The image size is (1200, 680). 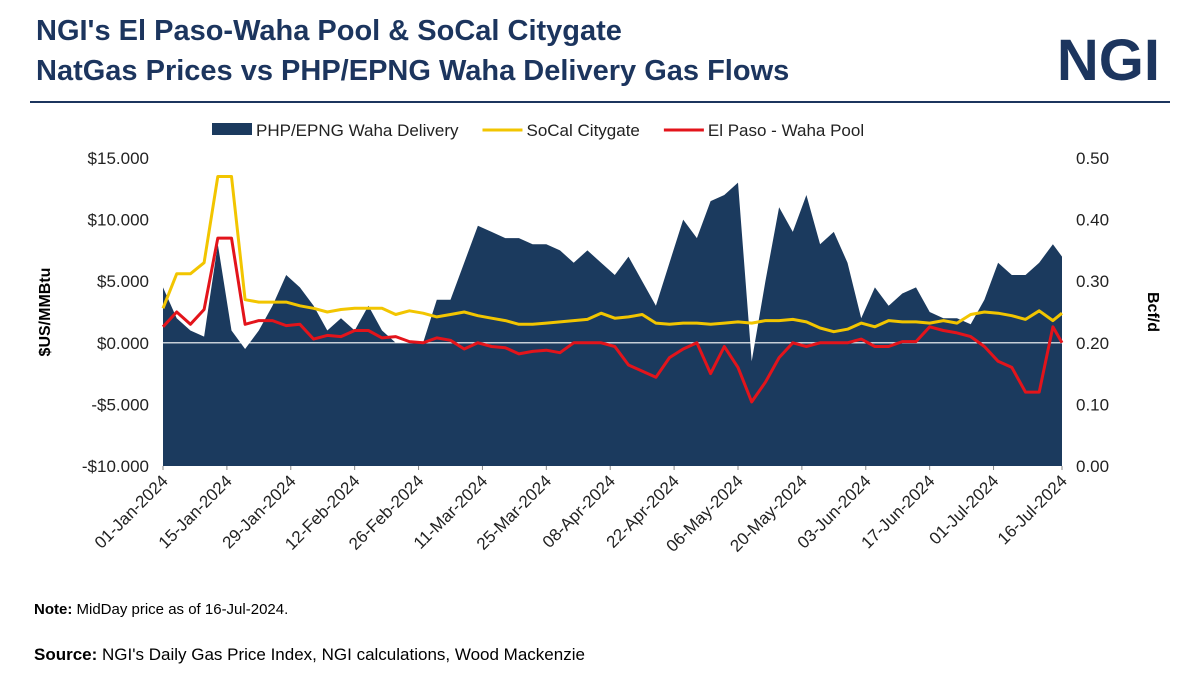 I want to click on y-tick-label: $5.000, so click(x=123, y=281).